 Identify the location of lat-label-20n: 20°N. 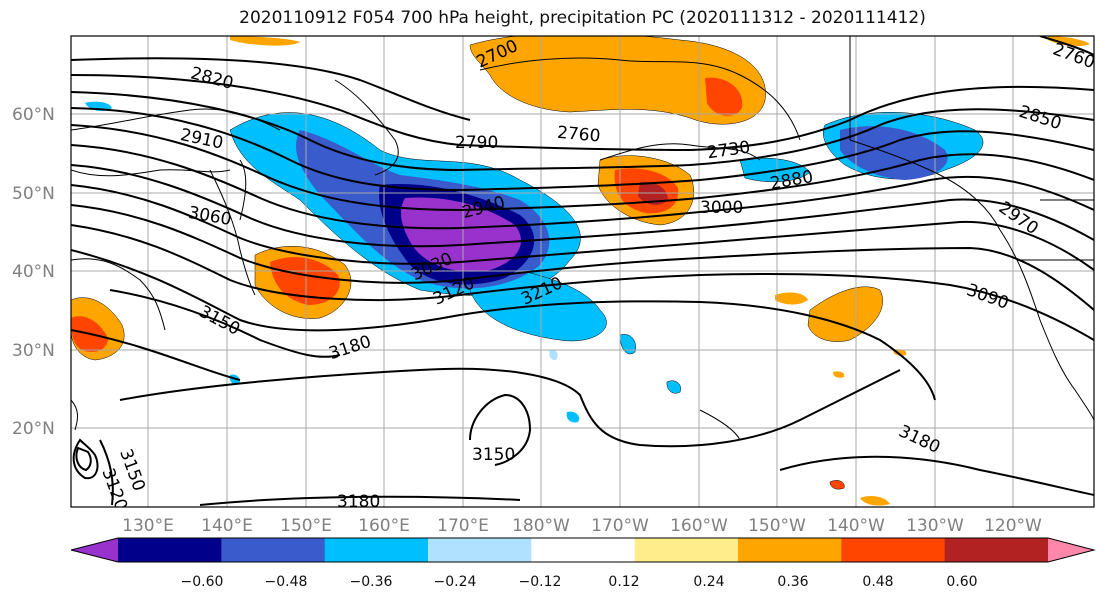
(33, 429).